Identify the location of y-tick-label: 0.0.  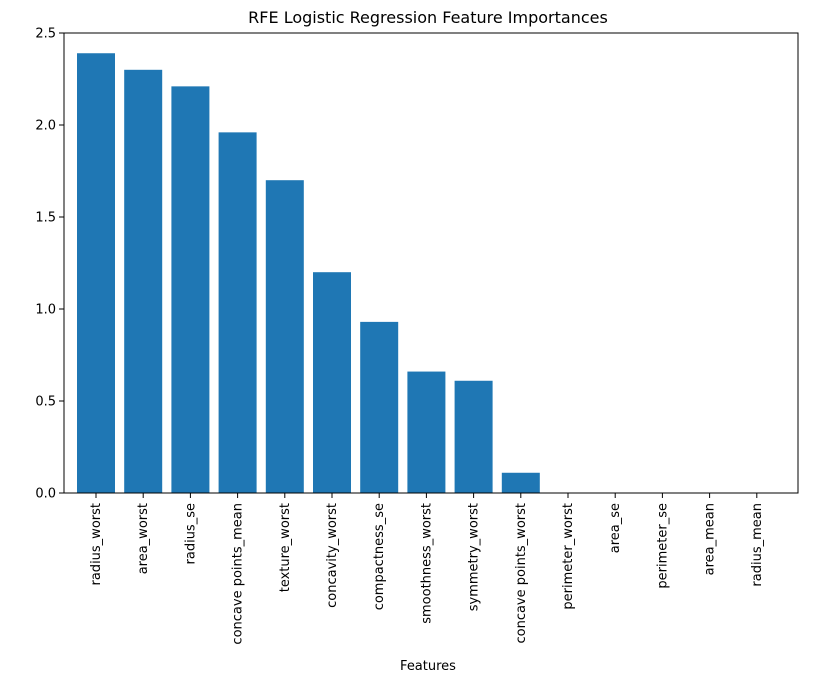
(45, 494).